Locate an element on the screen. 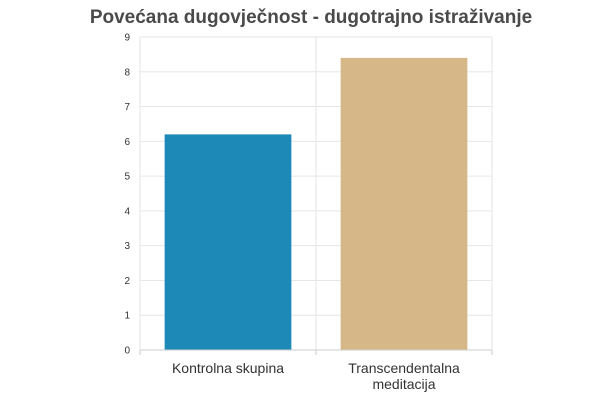 Image resolution: width=590 pixels, height=400 pixels. y-tick-label: 7 is located at coordinates (127, 107).